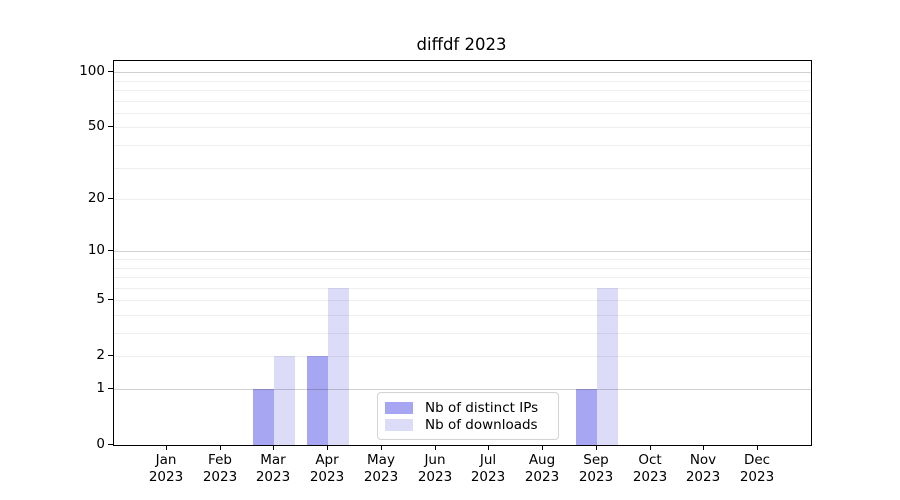  What do you see at coordinates (339, 366) in the screenshot?
I see `bar-downloads-apr` at bounding box center [339, 366].